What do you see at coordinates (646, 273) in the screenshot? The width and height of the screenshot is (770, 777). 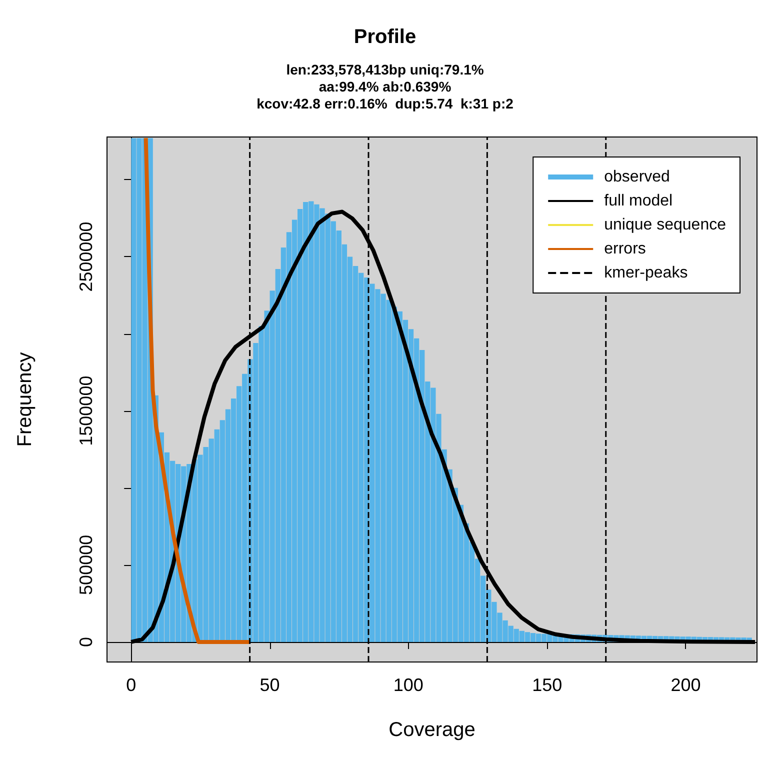 I see `legend-label: kmer-peaks` at bounding box center [646, 273].